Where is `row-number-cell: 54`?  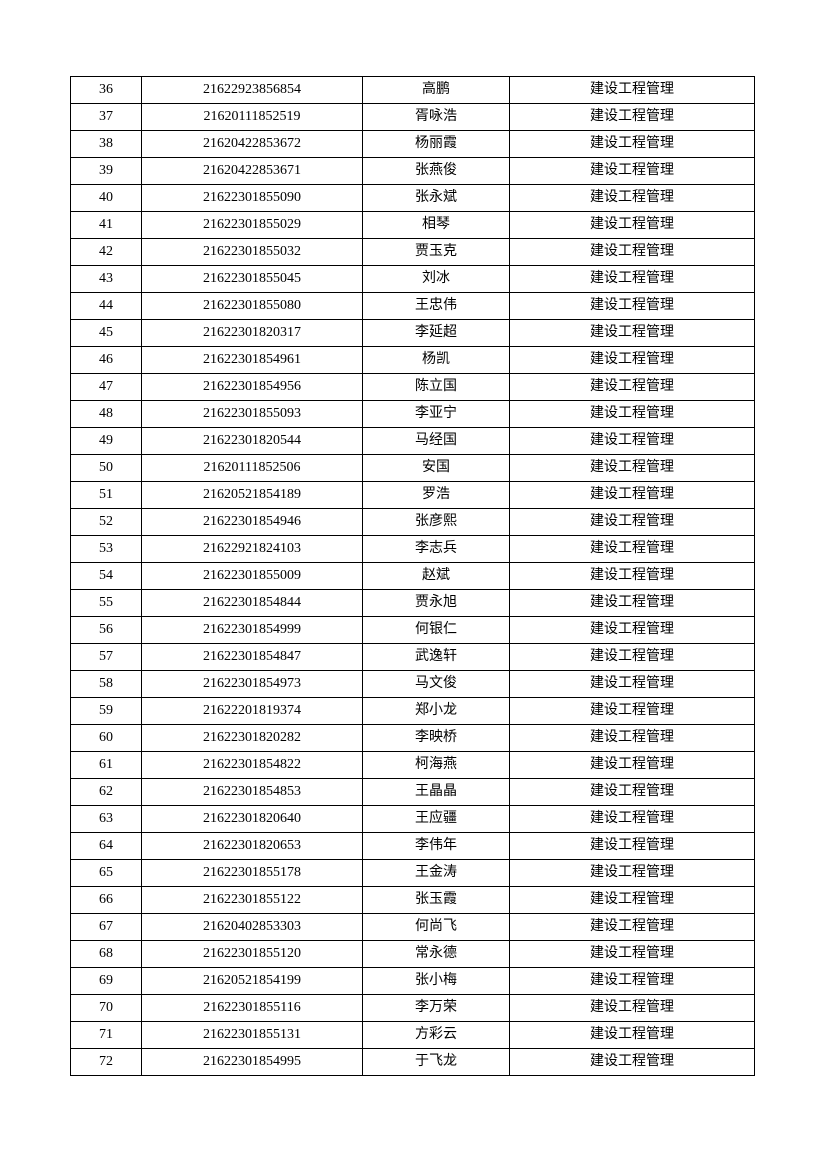 row-number-cell: 54 is located at coordinates (106, 576).